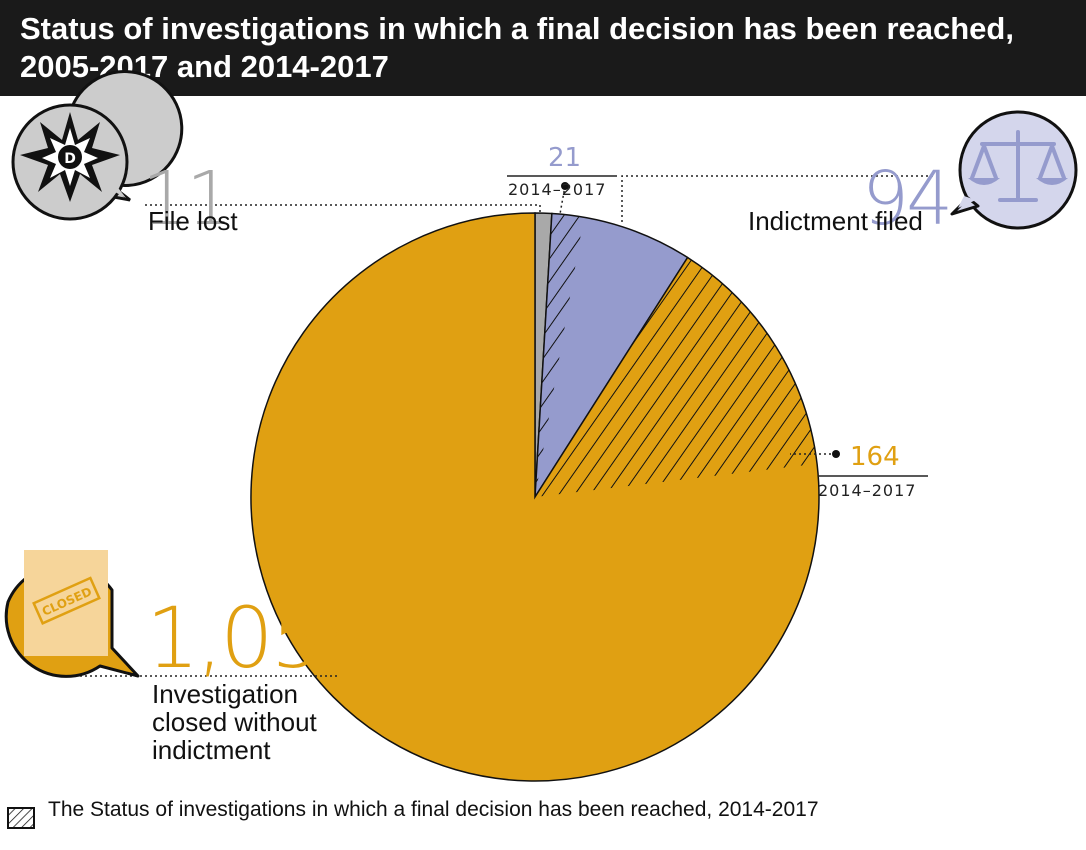 The height and width of the screenshot is (850, 1086). I want to click on value-indictment-filed: 94, so click(907, 199).